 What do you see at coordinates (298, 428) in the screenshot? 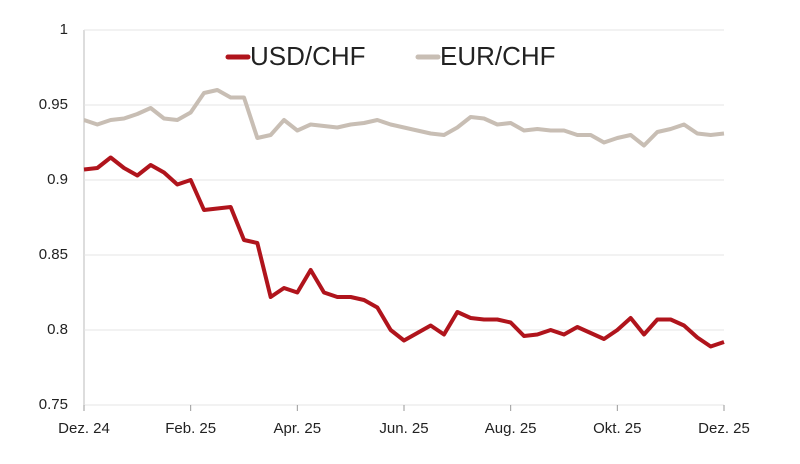
I see `x-tick-label: Apr. 25` at bounding box center [298, 428].